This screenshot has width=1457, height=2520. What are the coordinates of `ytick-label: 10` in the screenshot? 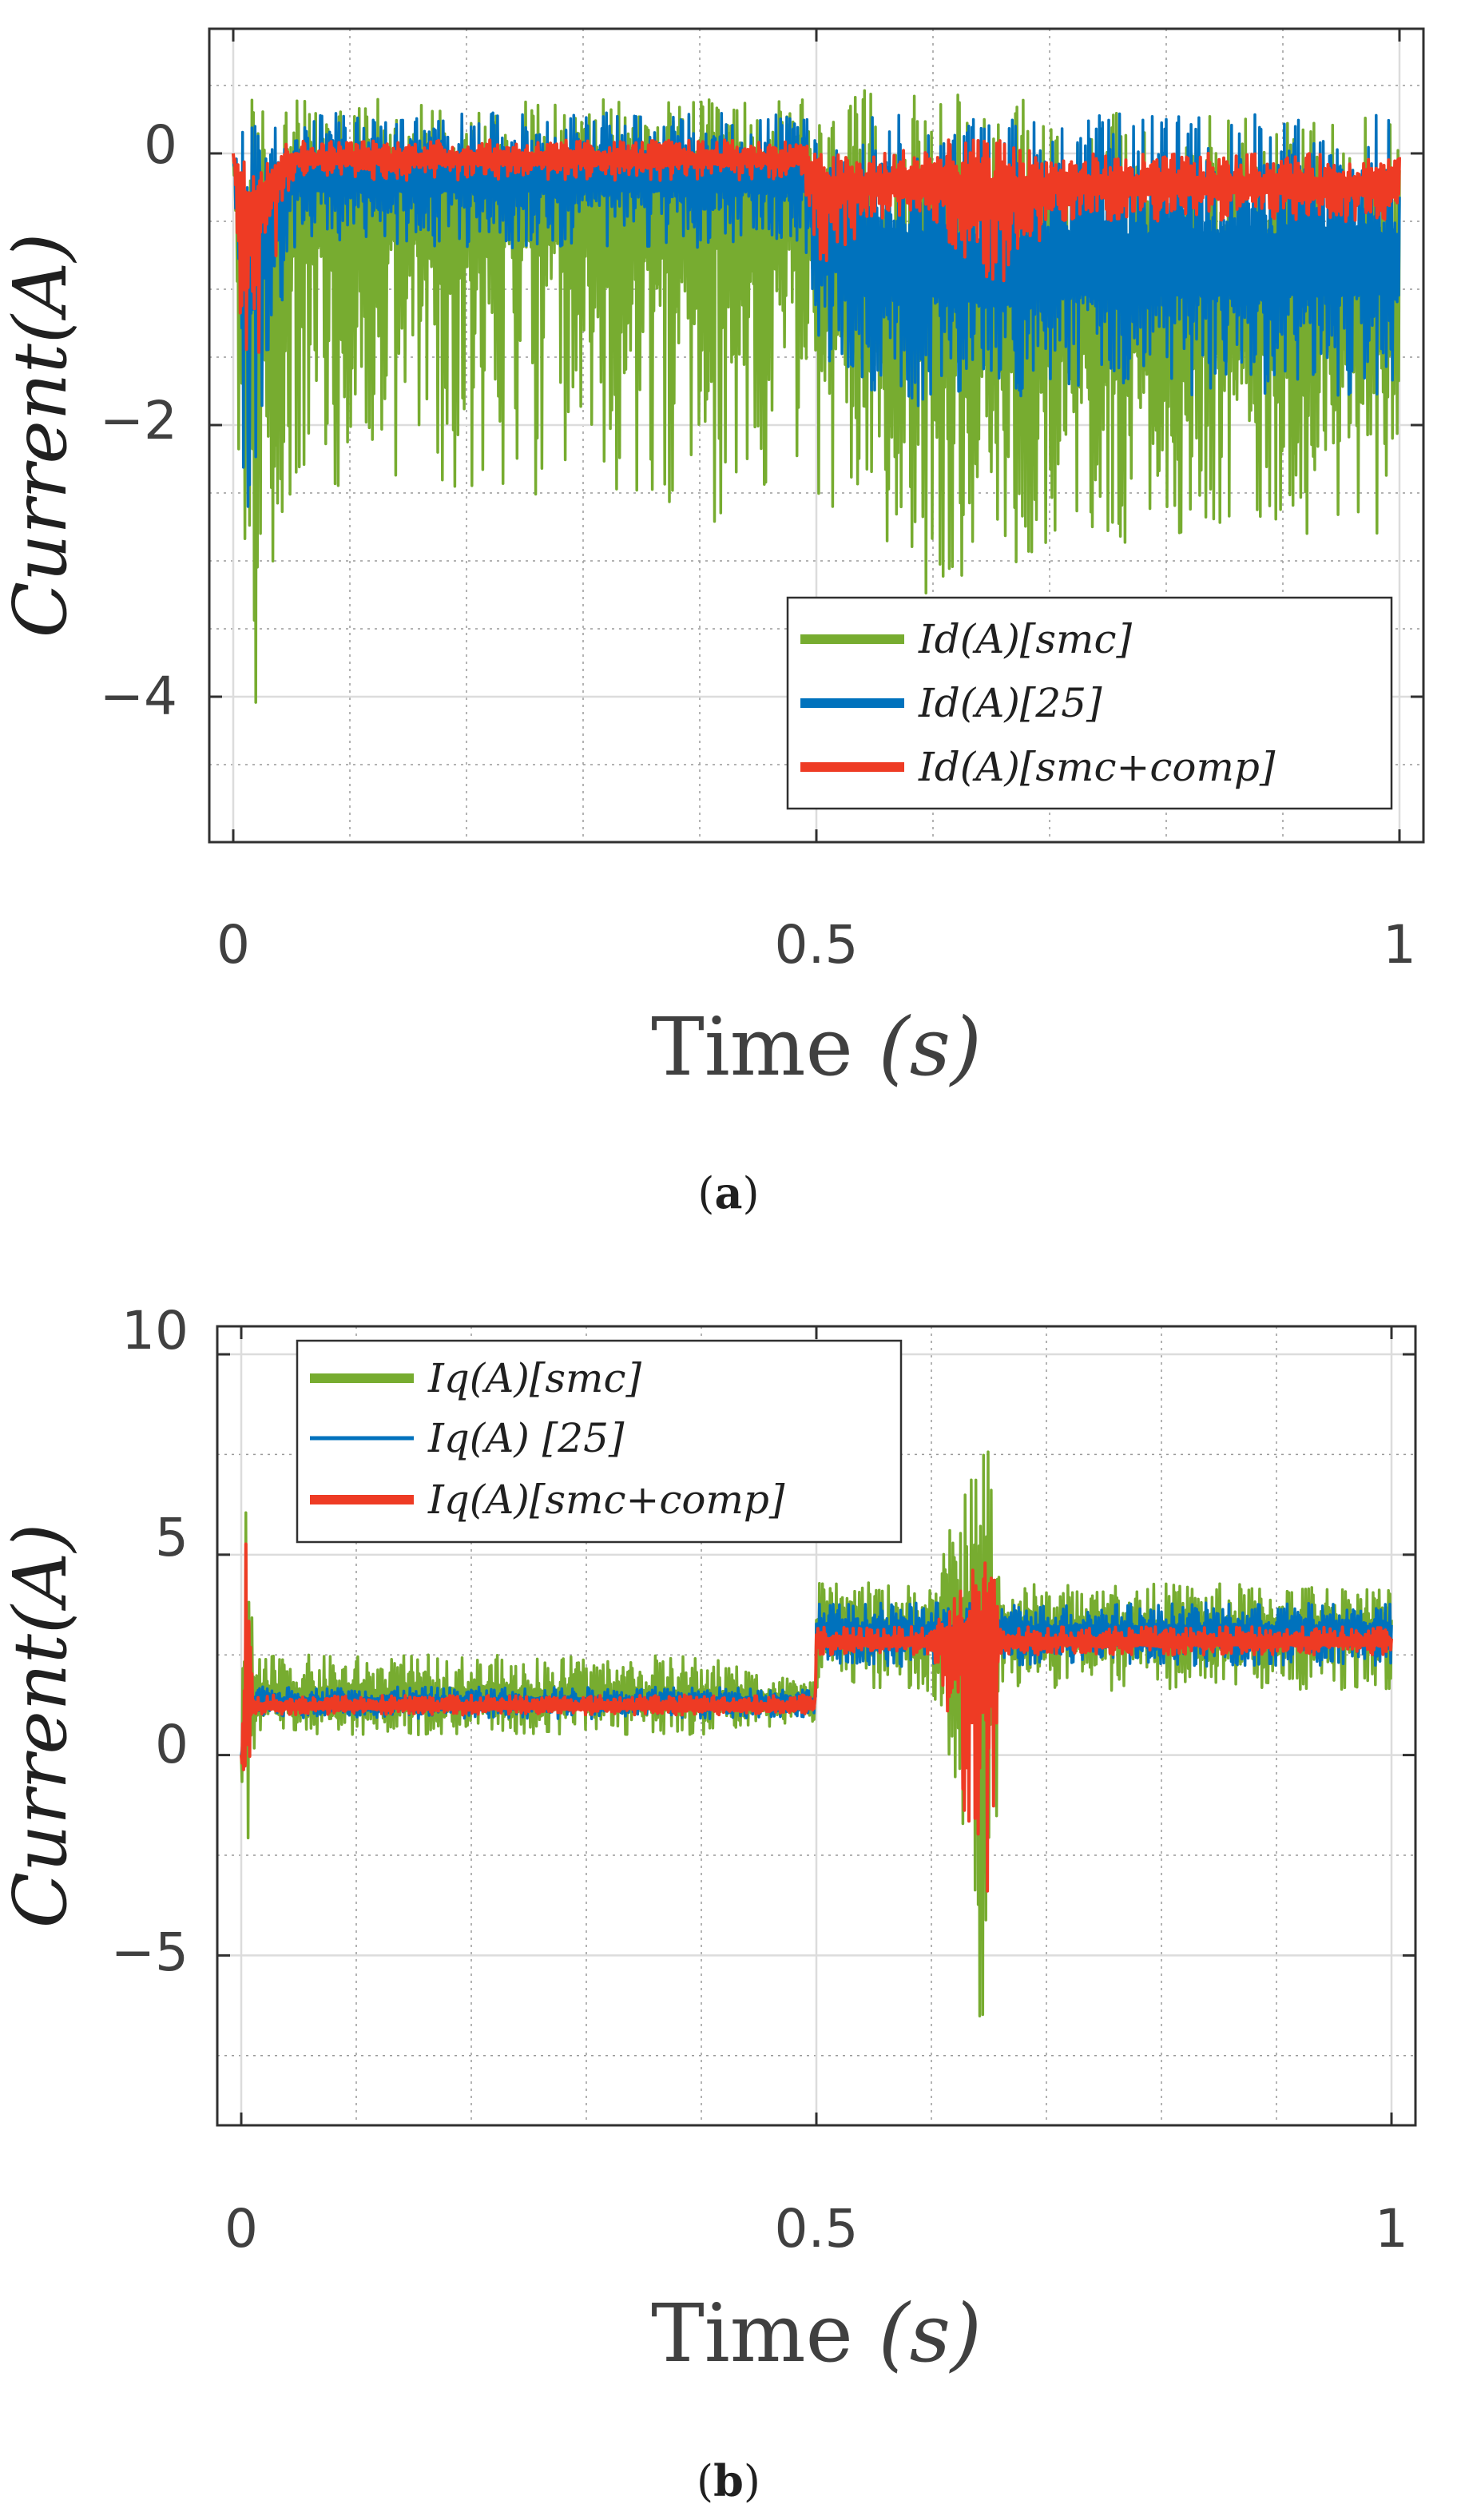 It's located at (155, 1330).